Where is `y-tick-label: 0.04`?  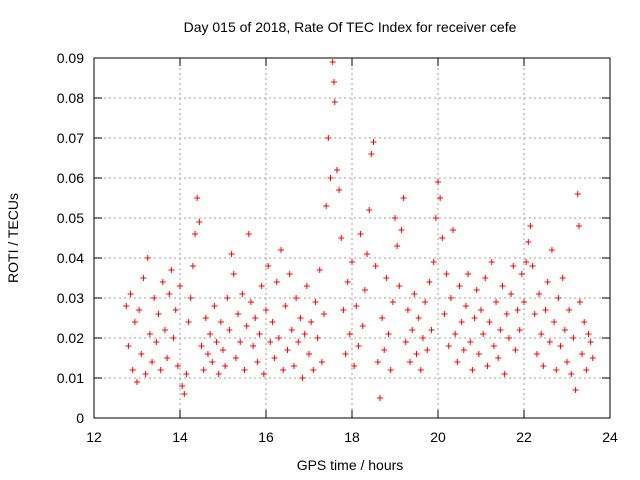 y-tick-label: 0.04 is located at coordinates (70, 258).